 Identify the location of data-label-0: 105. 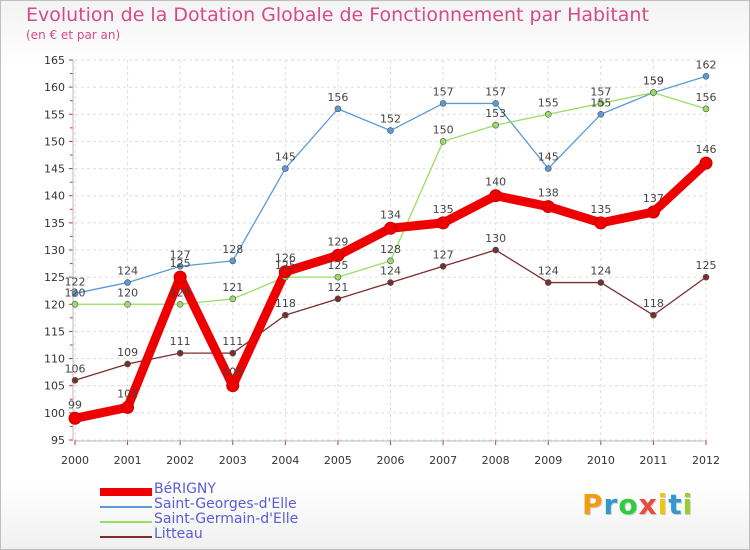
(232, 372).